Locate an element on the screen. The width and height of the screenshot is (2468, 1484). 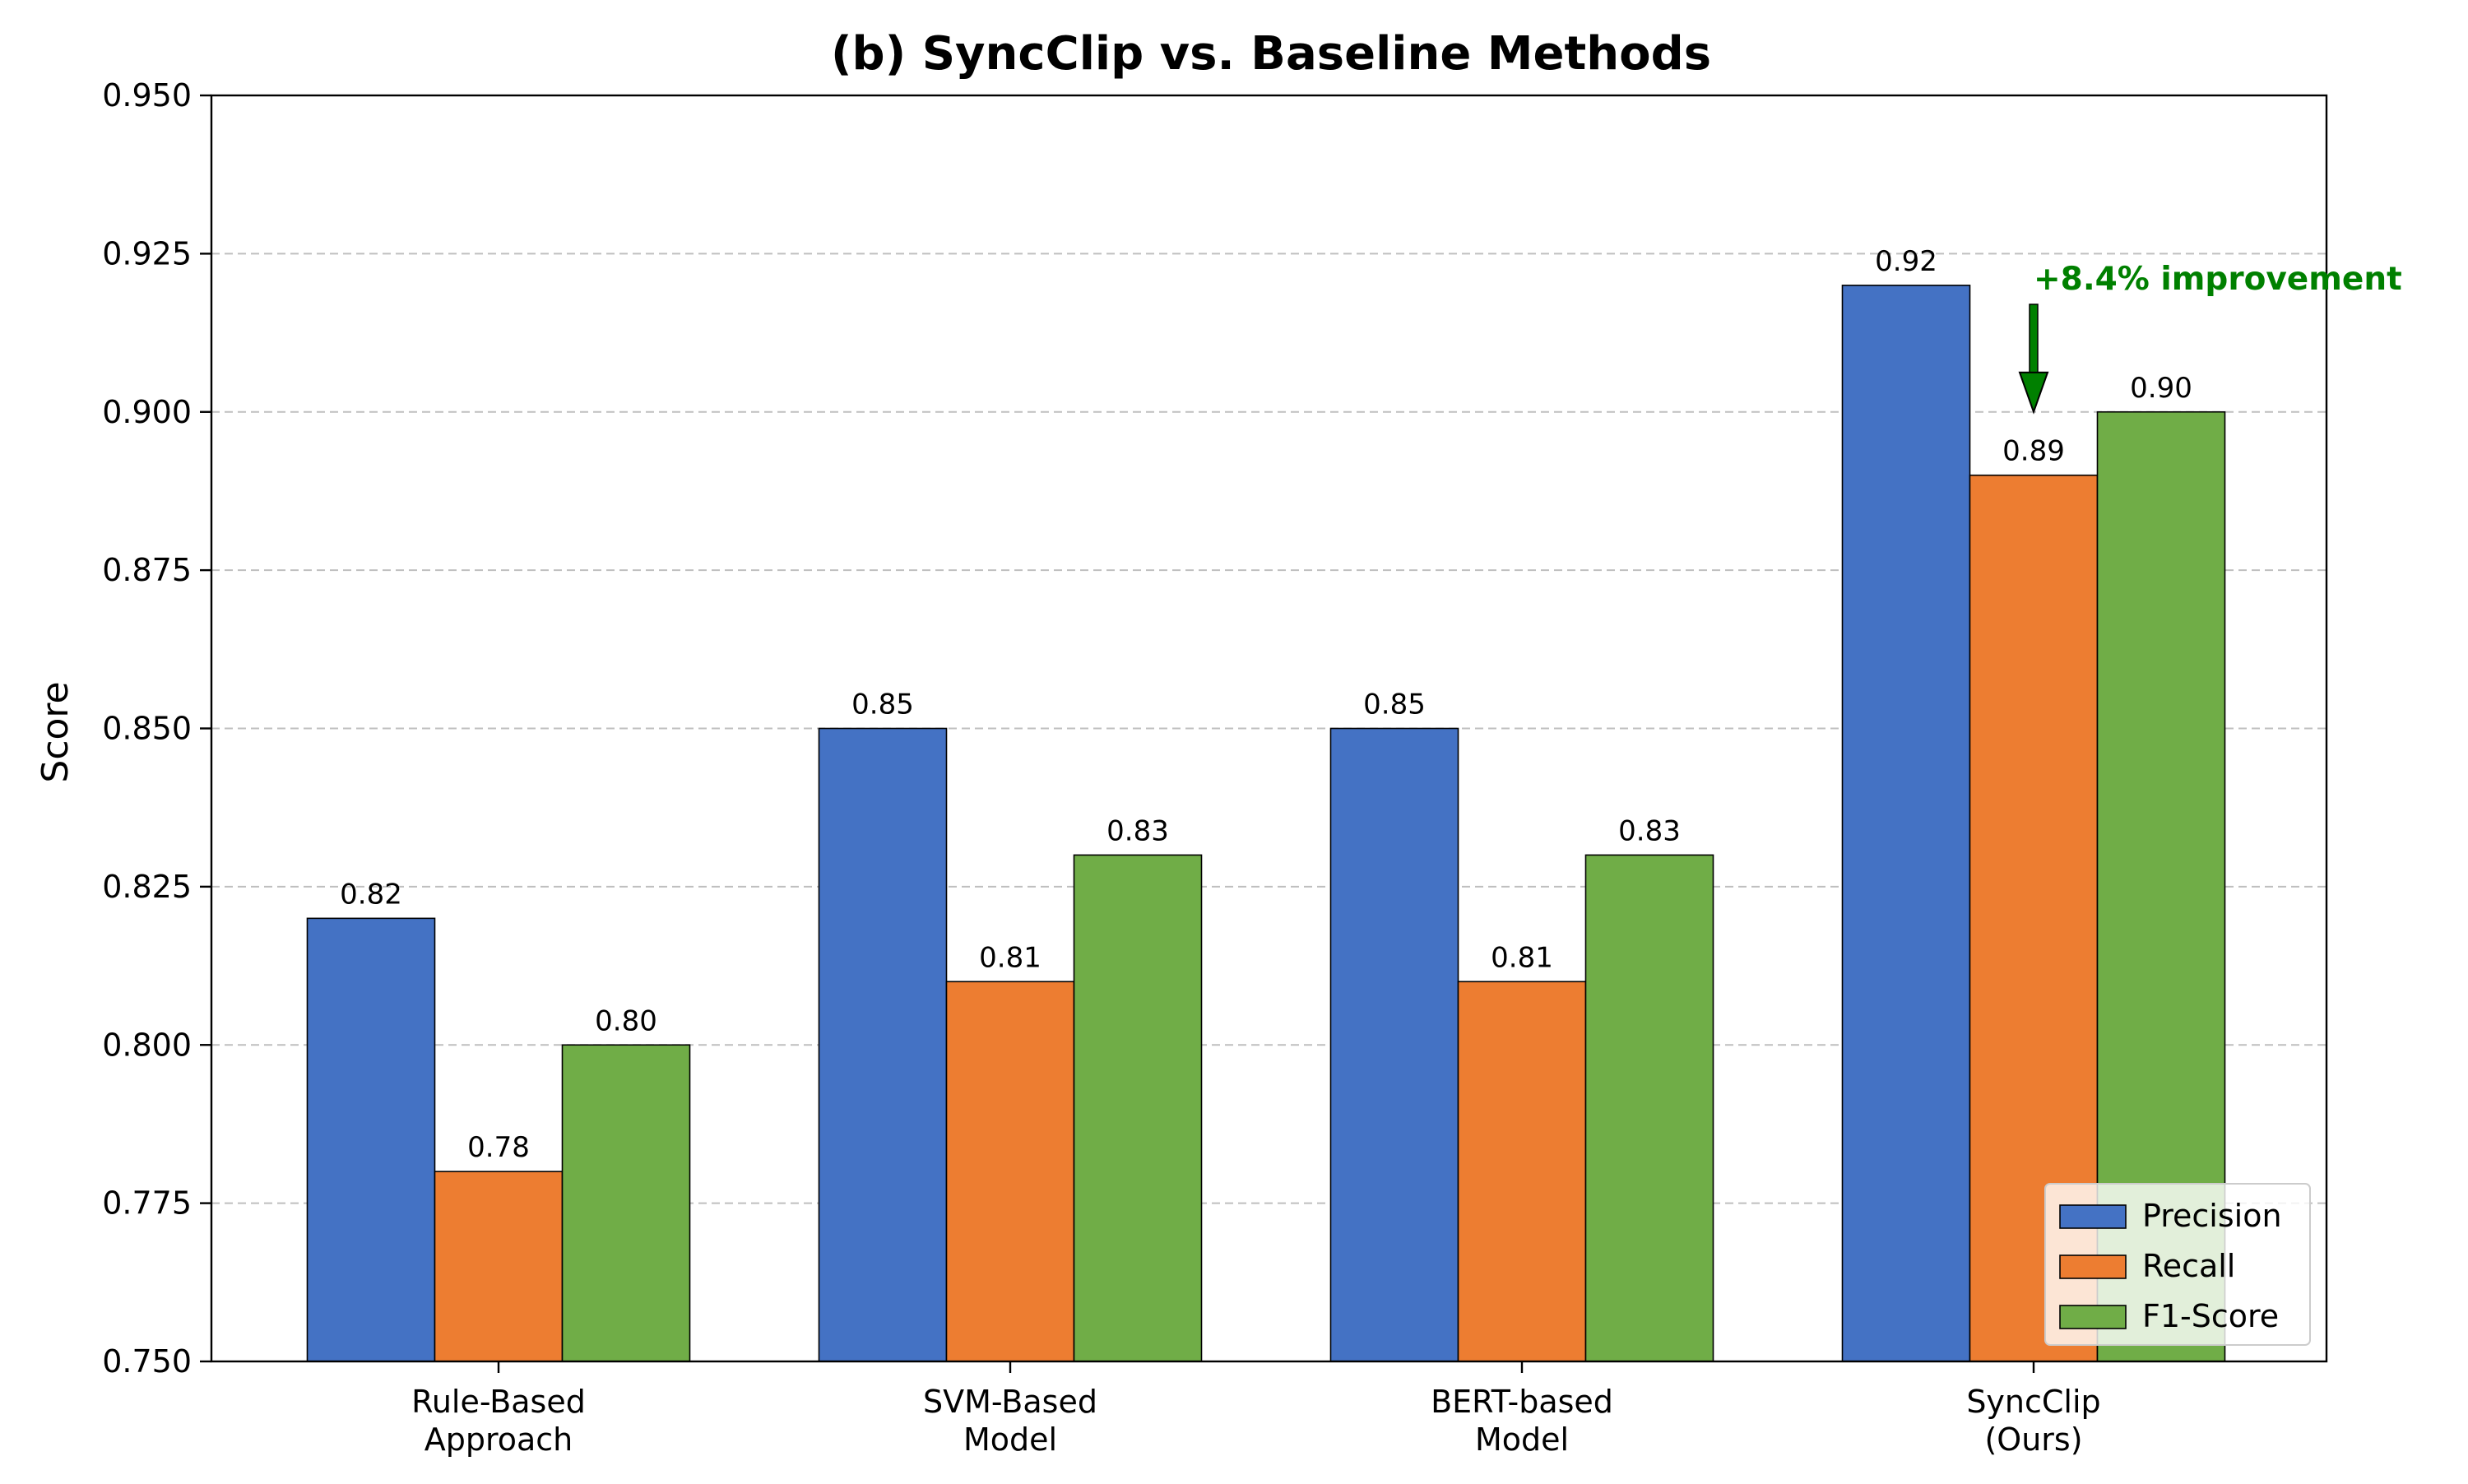
legend-label: Recall is located at coordinates (2188, 1266).